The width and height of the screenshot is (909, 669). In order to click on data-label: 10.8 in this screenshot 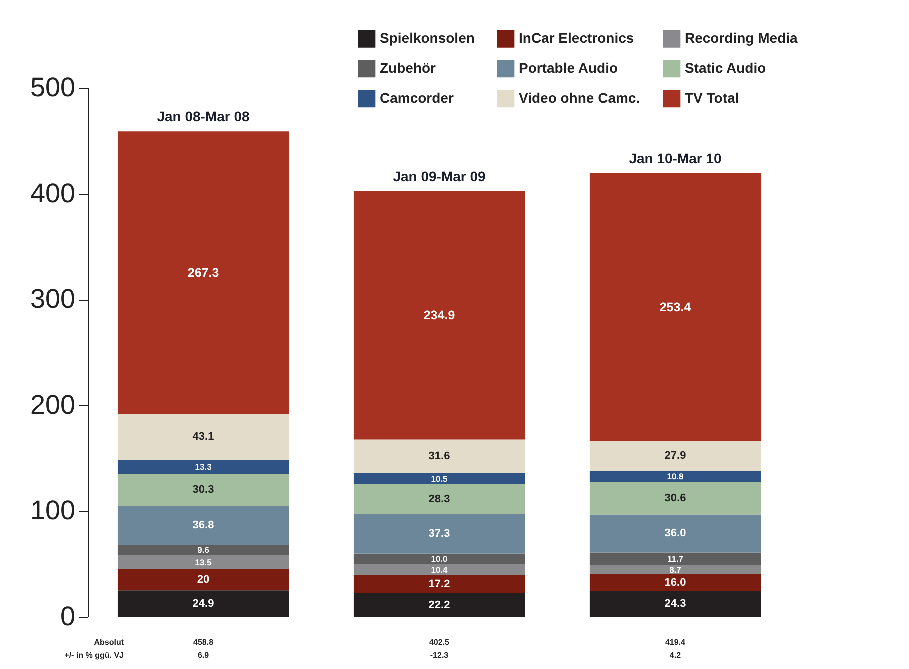, I will do `click(675, 477)`.